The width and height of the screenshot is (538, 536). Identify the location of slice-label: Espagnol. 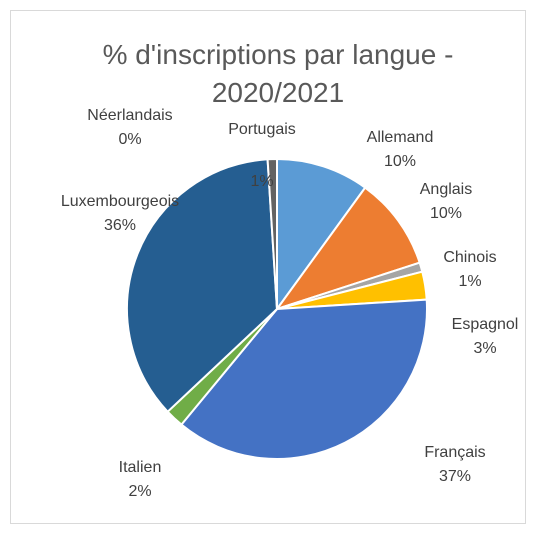
(485, 324).